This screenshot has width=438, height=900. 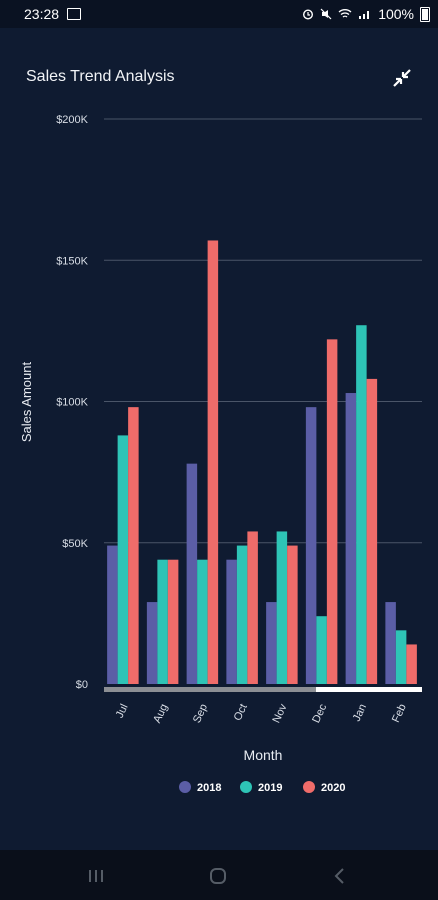 I want to click on home-icon, so click(x=218, y=876).